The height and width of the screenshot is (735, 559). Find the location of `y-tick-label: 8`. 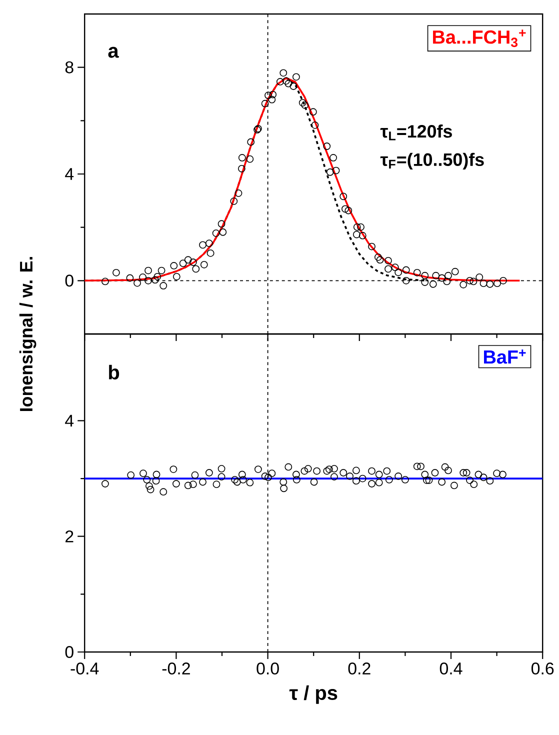

y-tick-label: 8 is located at coordinates (69, 67).